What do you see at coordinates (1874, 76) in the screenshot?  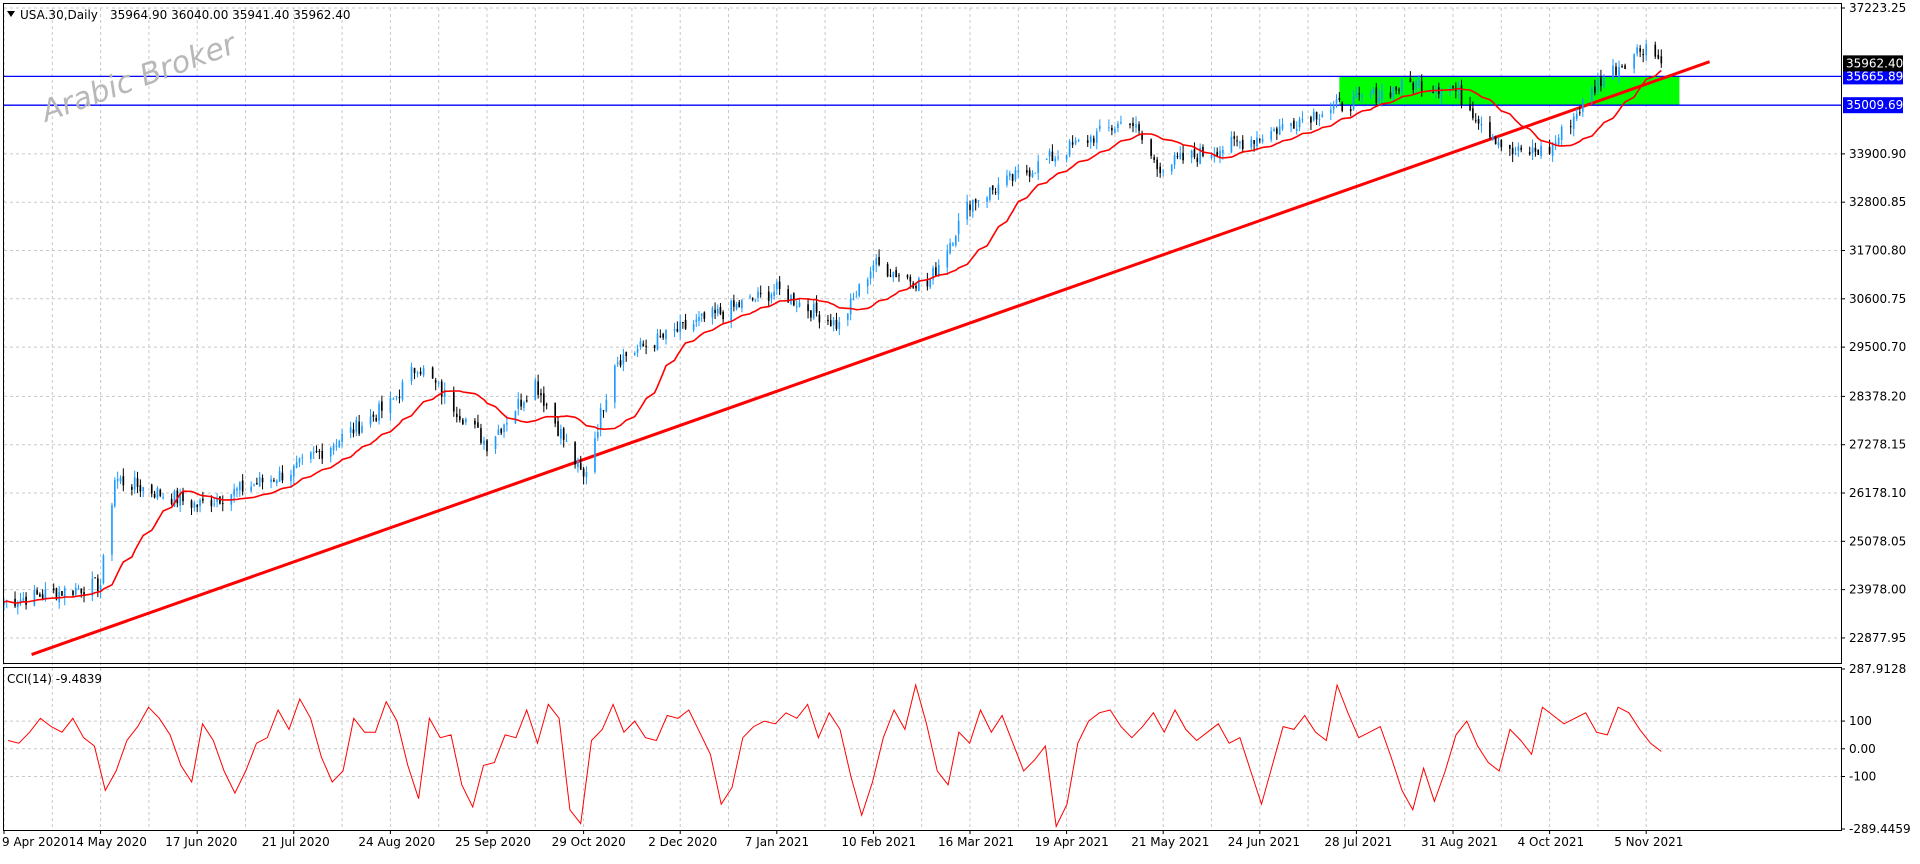 I see `hline-price-label: 35665.89` at bounding box center [1874, 76].